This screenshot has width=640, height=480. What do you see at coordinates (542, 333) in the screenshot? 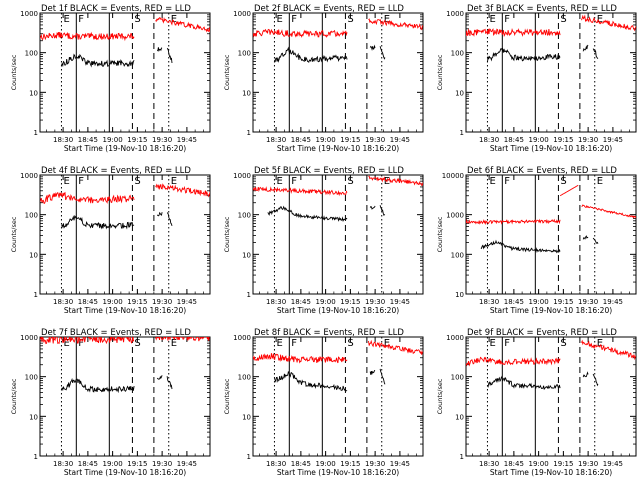
I see `chart-title: Det 9f BLACK = Events, RED = LLD` at bounding box center [542, 333].